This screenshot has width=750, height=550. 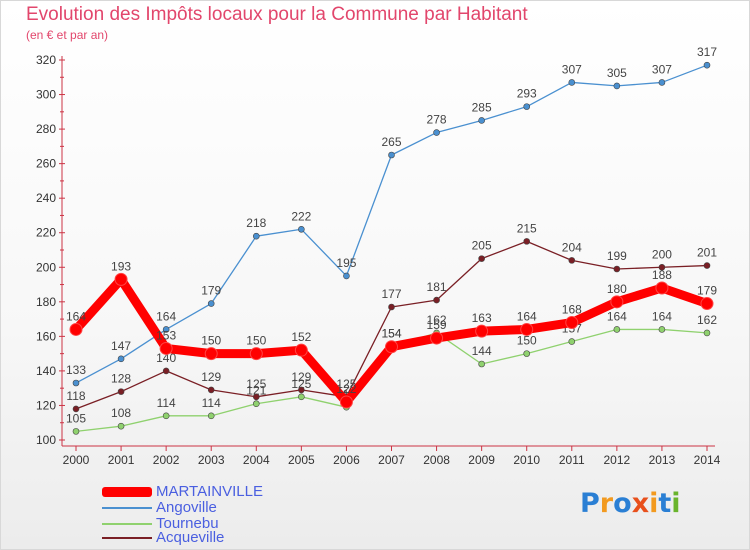 I want to click on x-tick-label: 2013, so click(x=662, y=460).